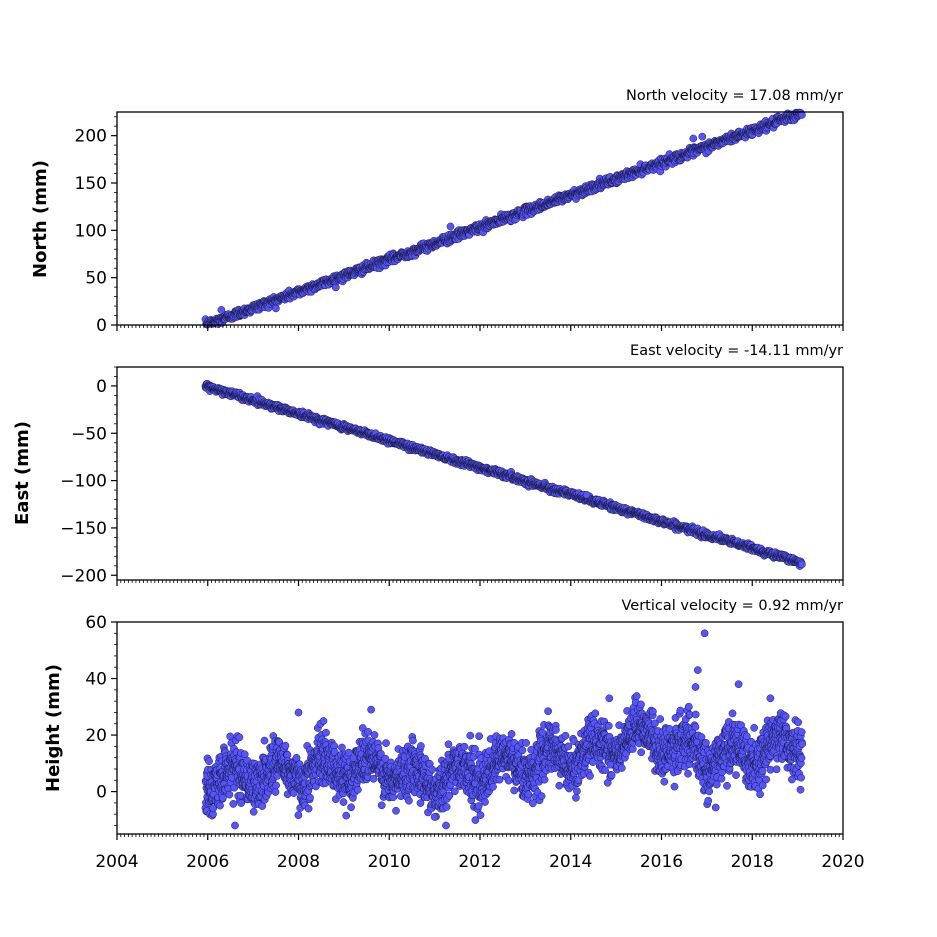 This screenshot has height=937, width=937. Describe the element at coordinates (53, 728) in the screenshot. I see `height-y-axis-label: Height (mm)` at that location.